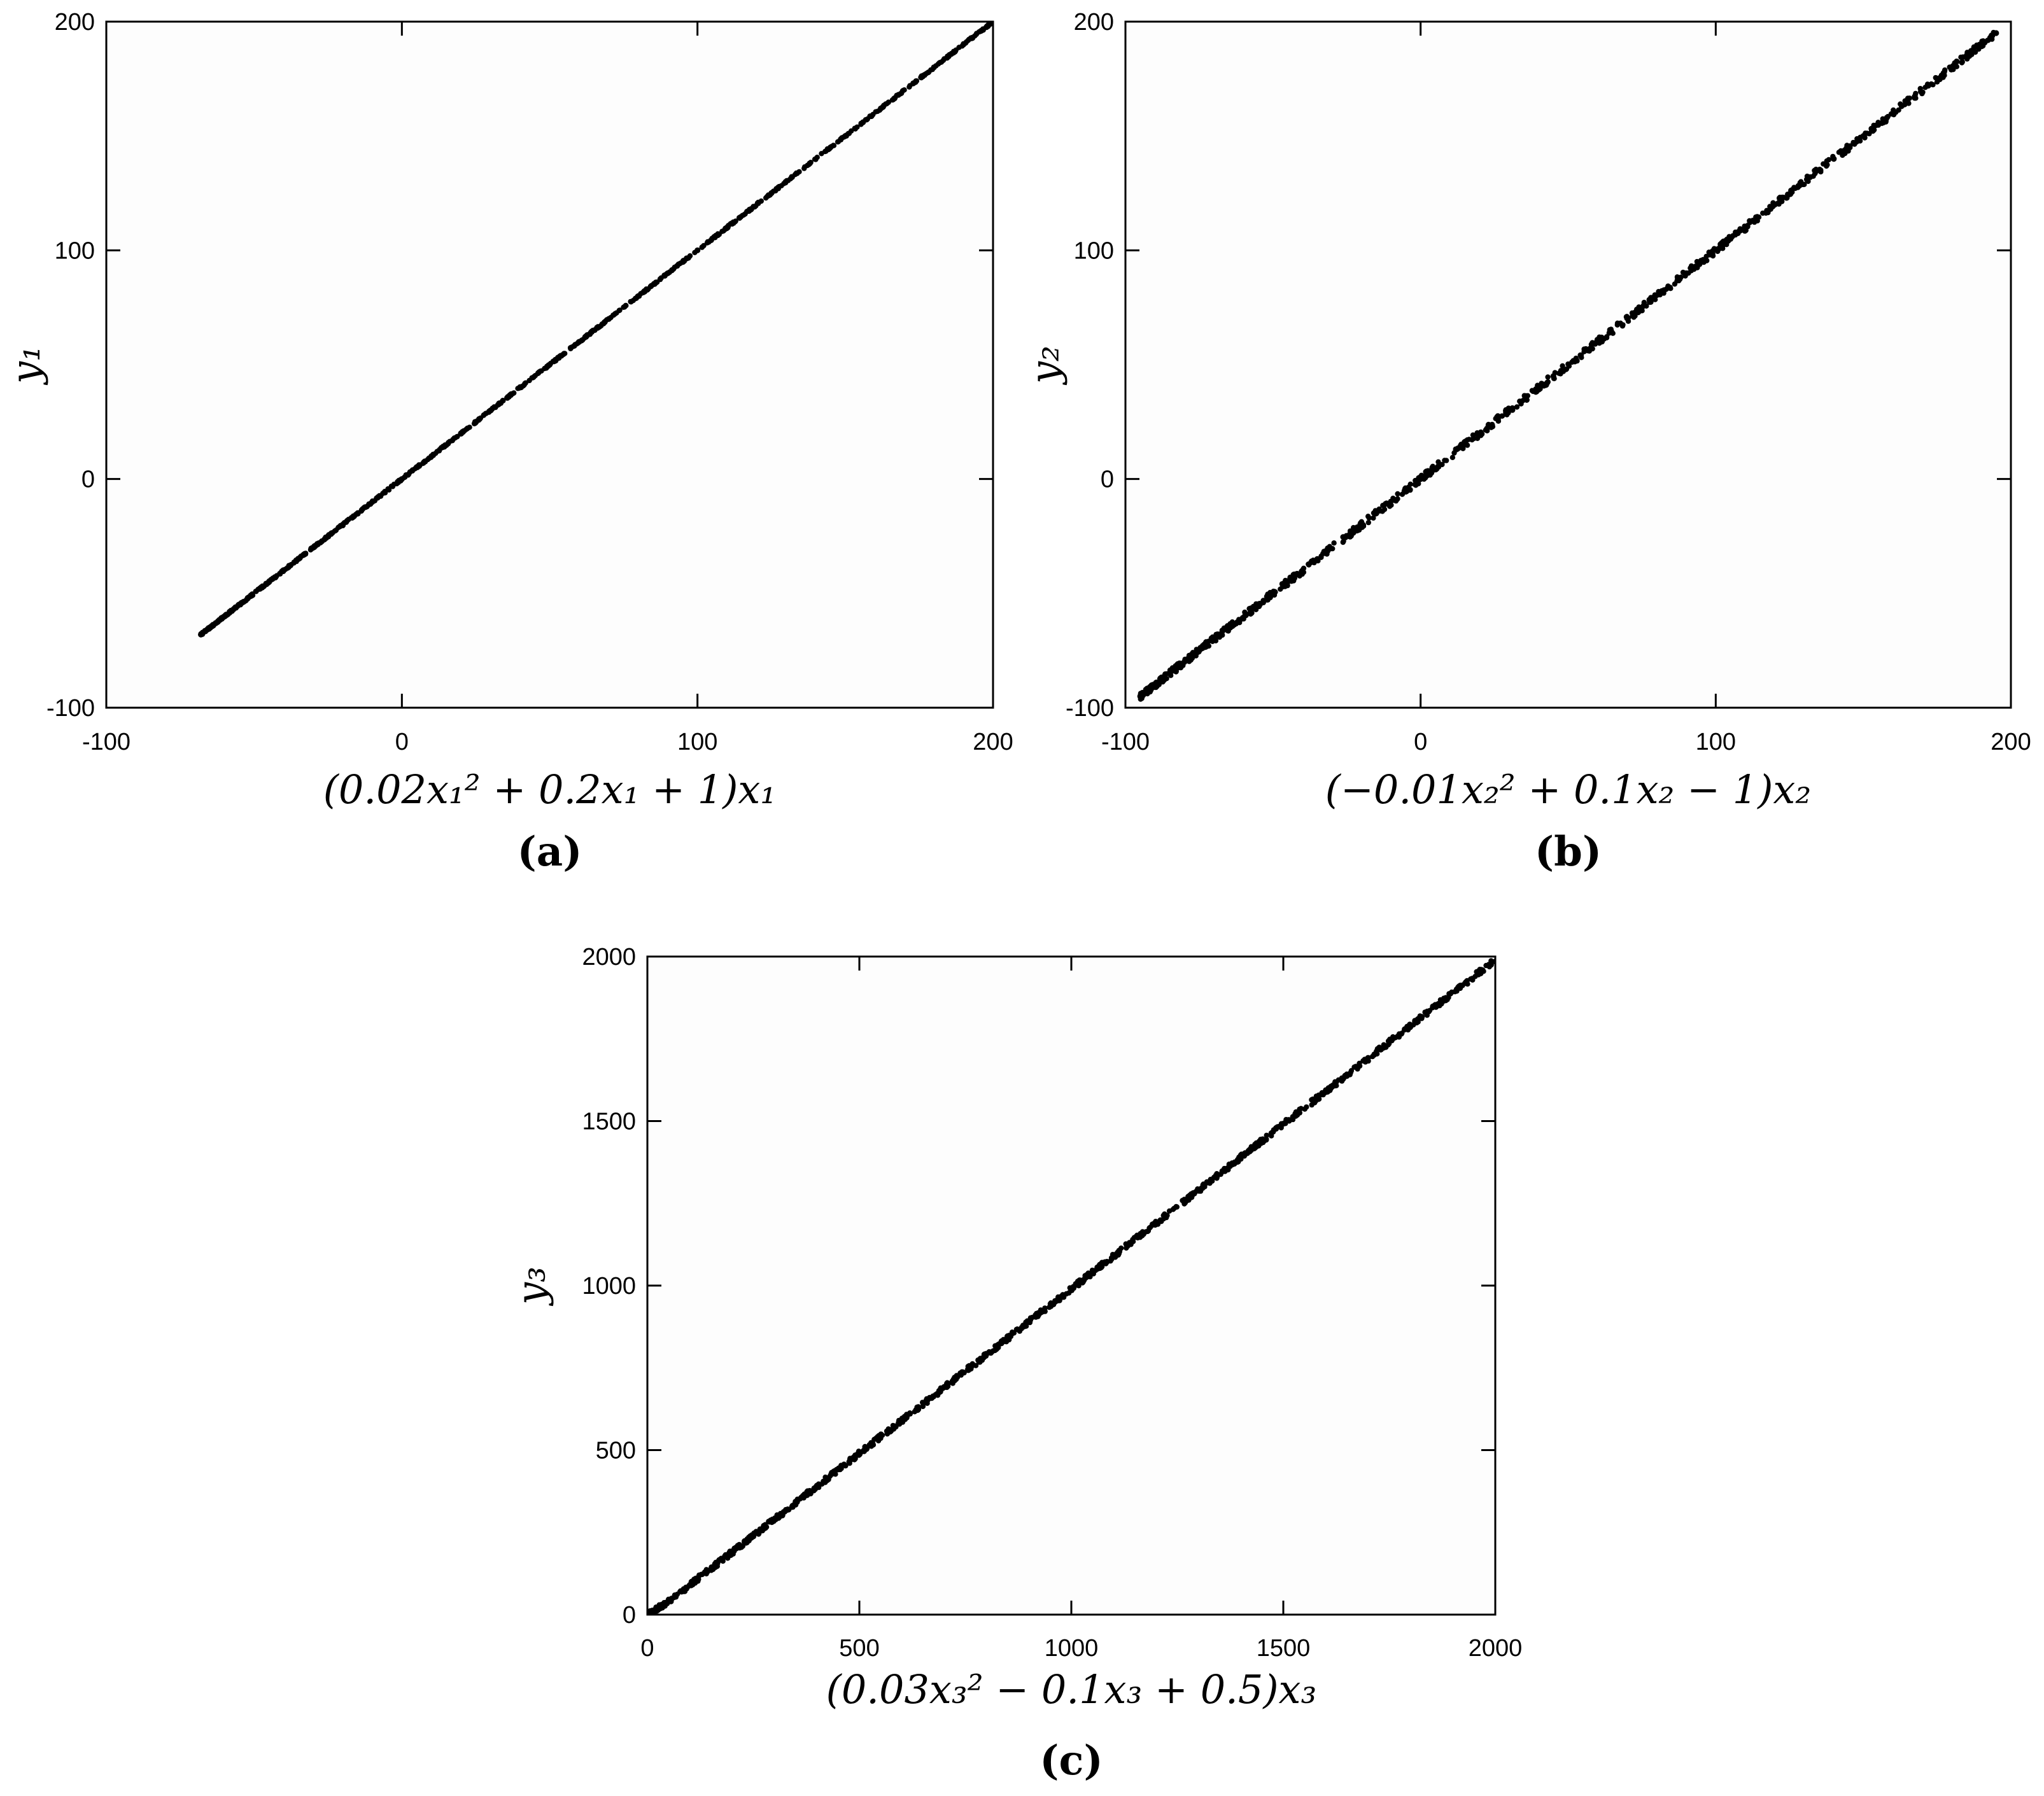 Image resolution: width=2044 pixels, height=1796 pixels. What do you see at coordinates (1045, 366) in the screenshot?
I see `y-axis-title: y₂` at bounding box center [1045, 366].